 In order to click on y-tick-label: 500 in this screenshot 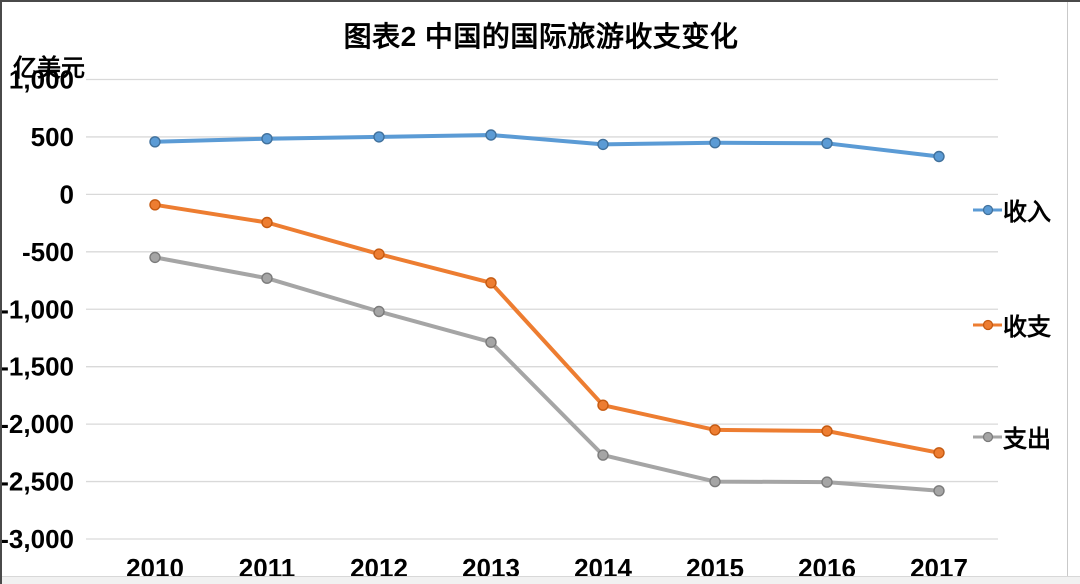, I will do `click(52, 137)`.